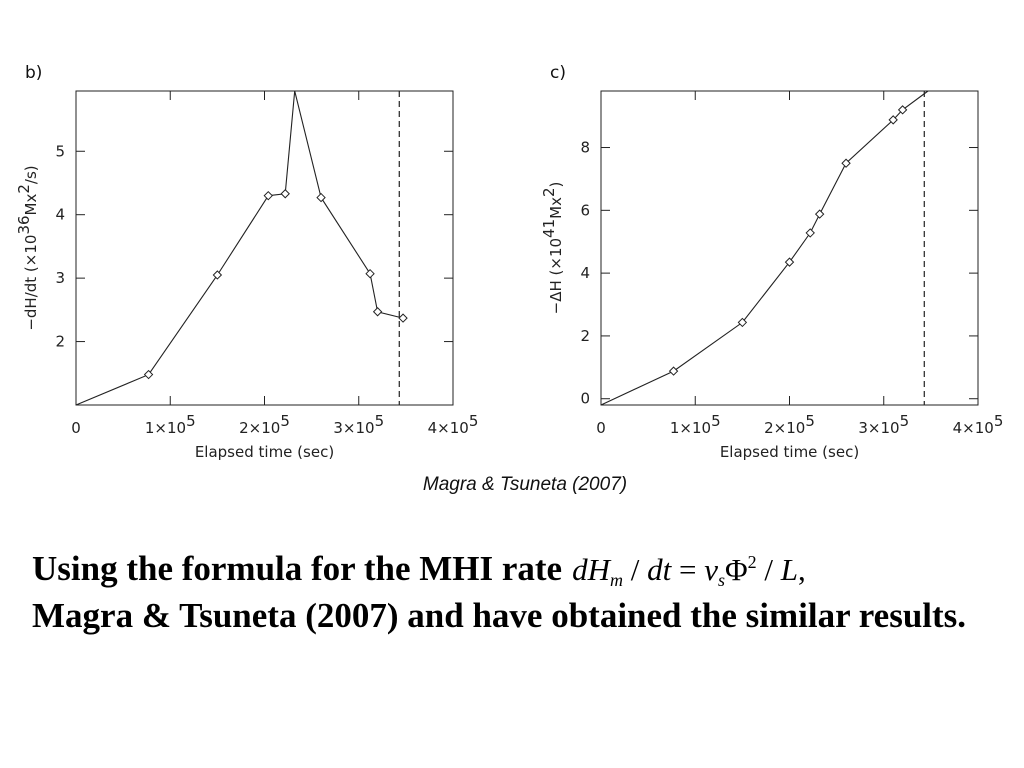 The image size is (1024, 768). I want to click on formula-sup-2: 2, so click(752, 562).